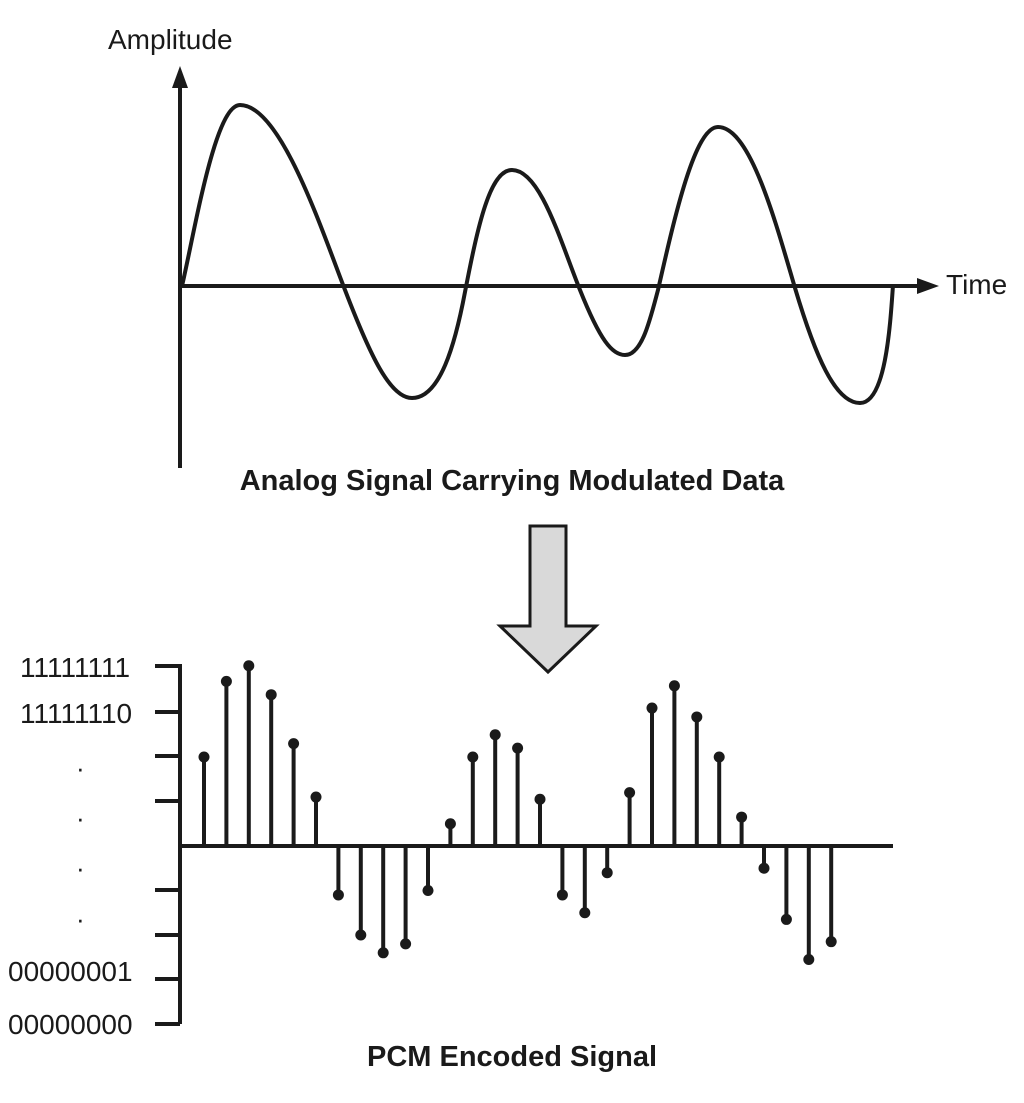 The width and height of the screenshot is (1024, 1103). I want to click on pcm-caption: PCM Encoded Signal, so click(512, 1057).